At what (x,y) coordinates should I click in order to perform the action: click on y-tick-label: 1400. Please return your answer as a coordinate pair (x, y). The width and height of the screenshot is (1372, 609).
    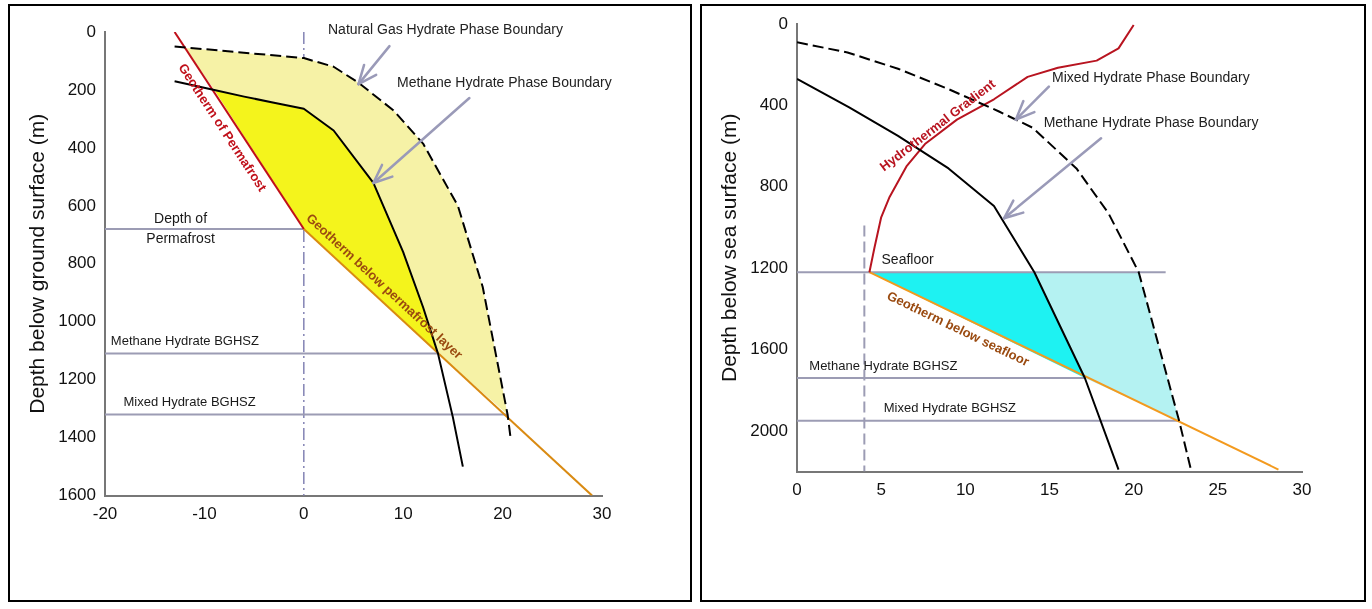
    Looking at the image, I should click on (77, 437).